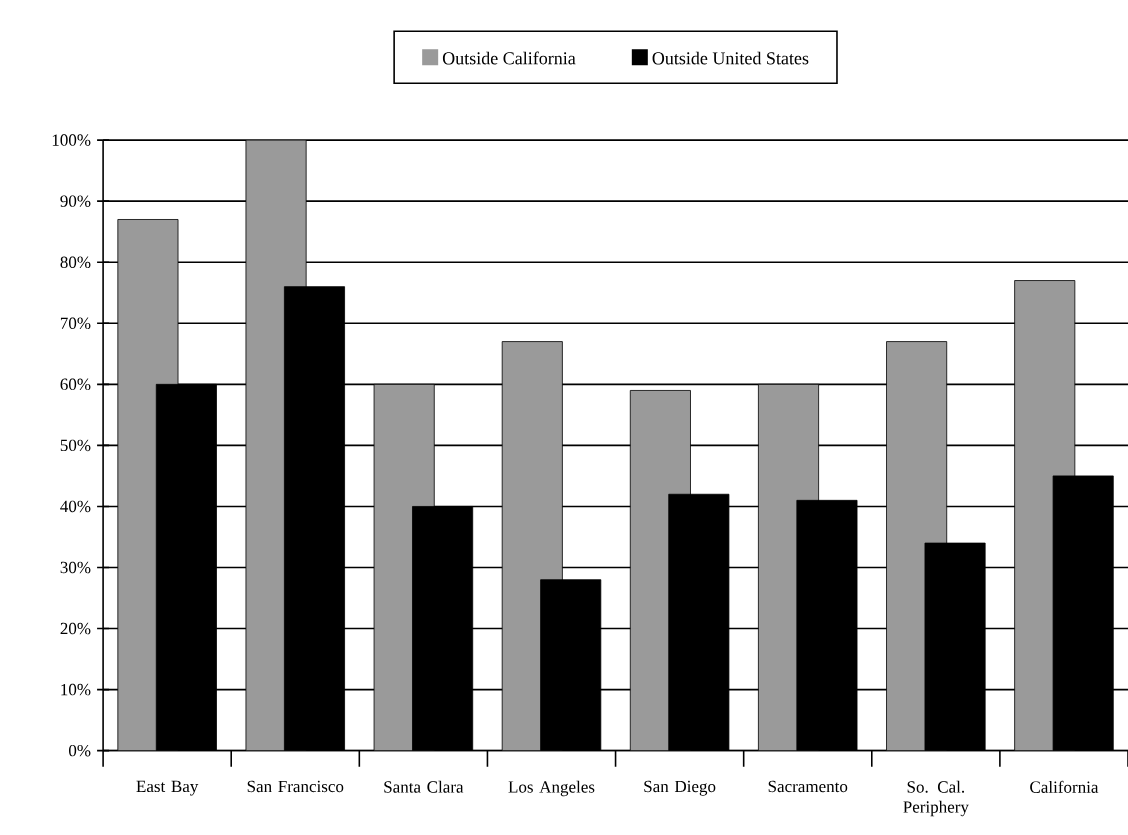 The image size is (1128, 835). I want to click on x-tick-label: So. Cal. Periphery, so click(936, 798).